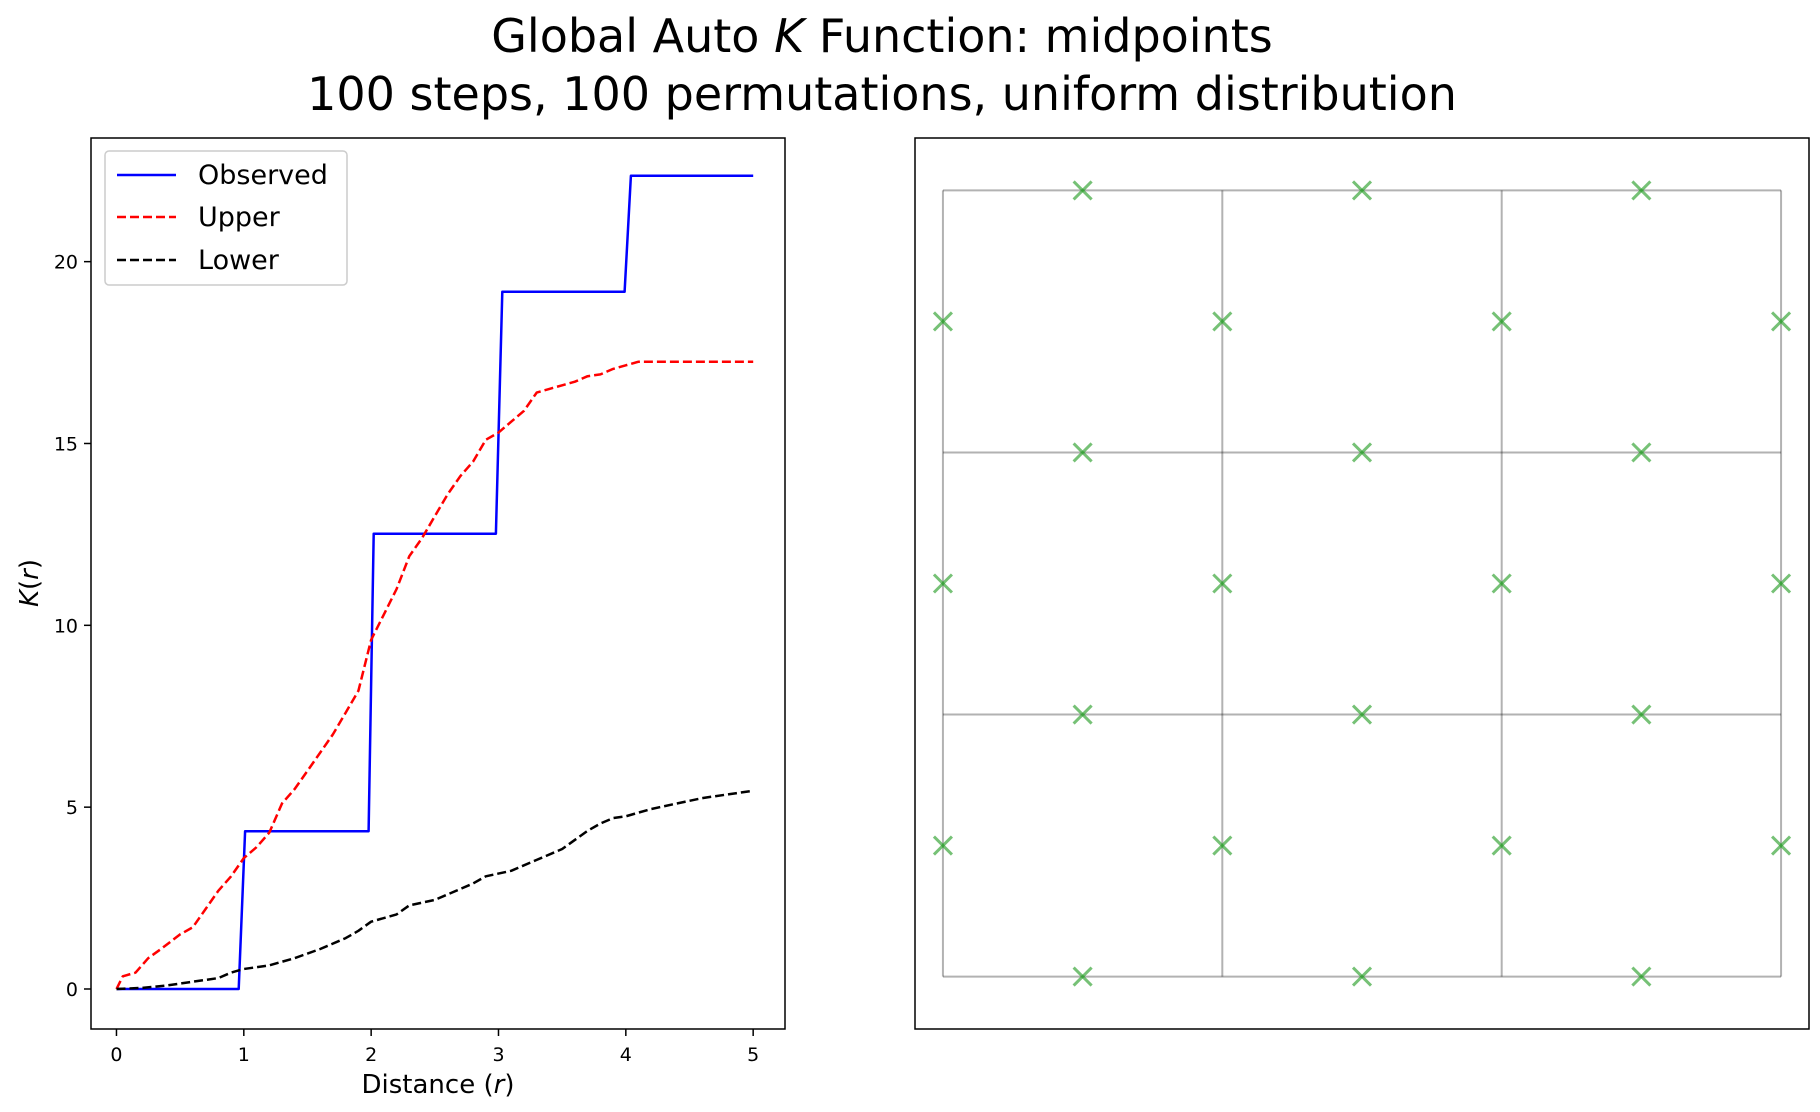 The image size is (1820, 1112). I want to click on y-axis-label: K(r), so click(30, 583).